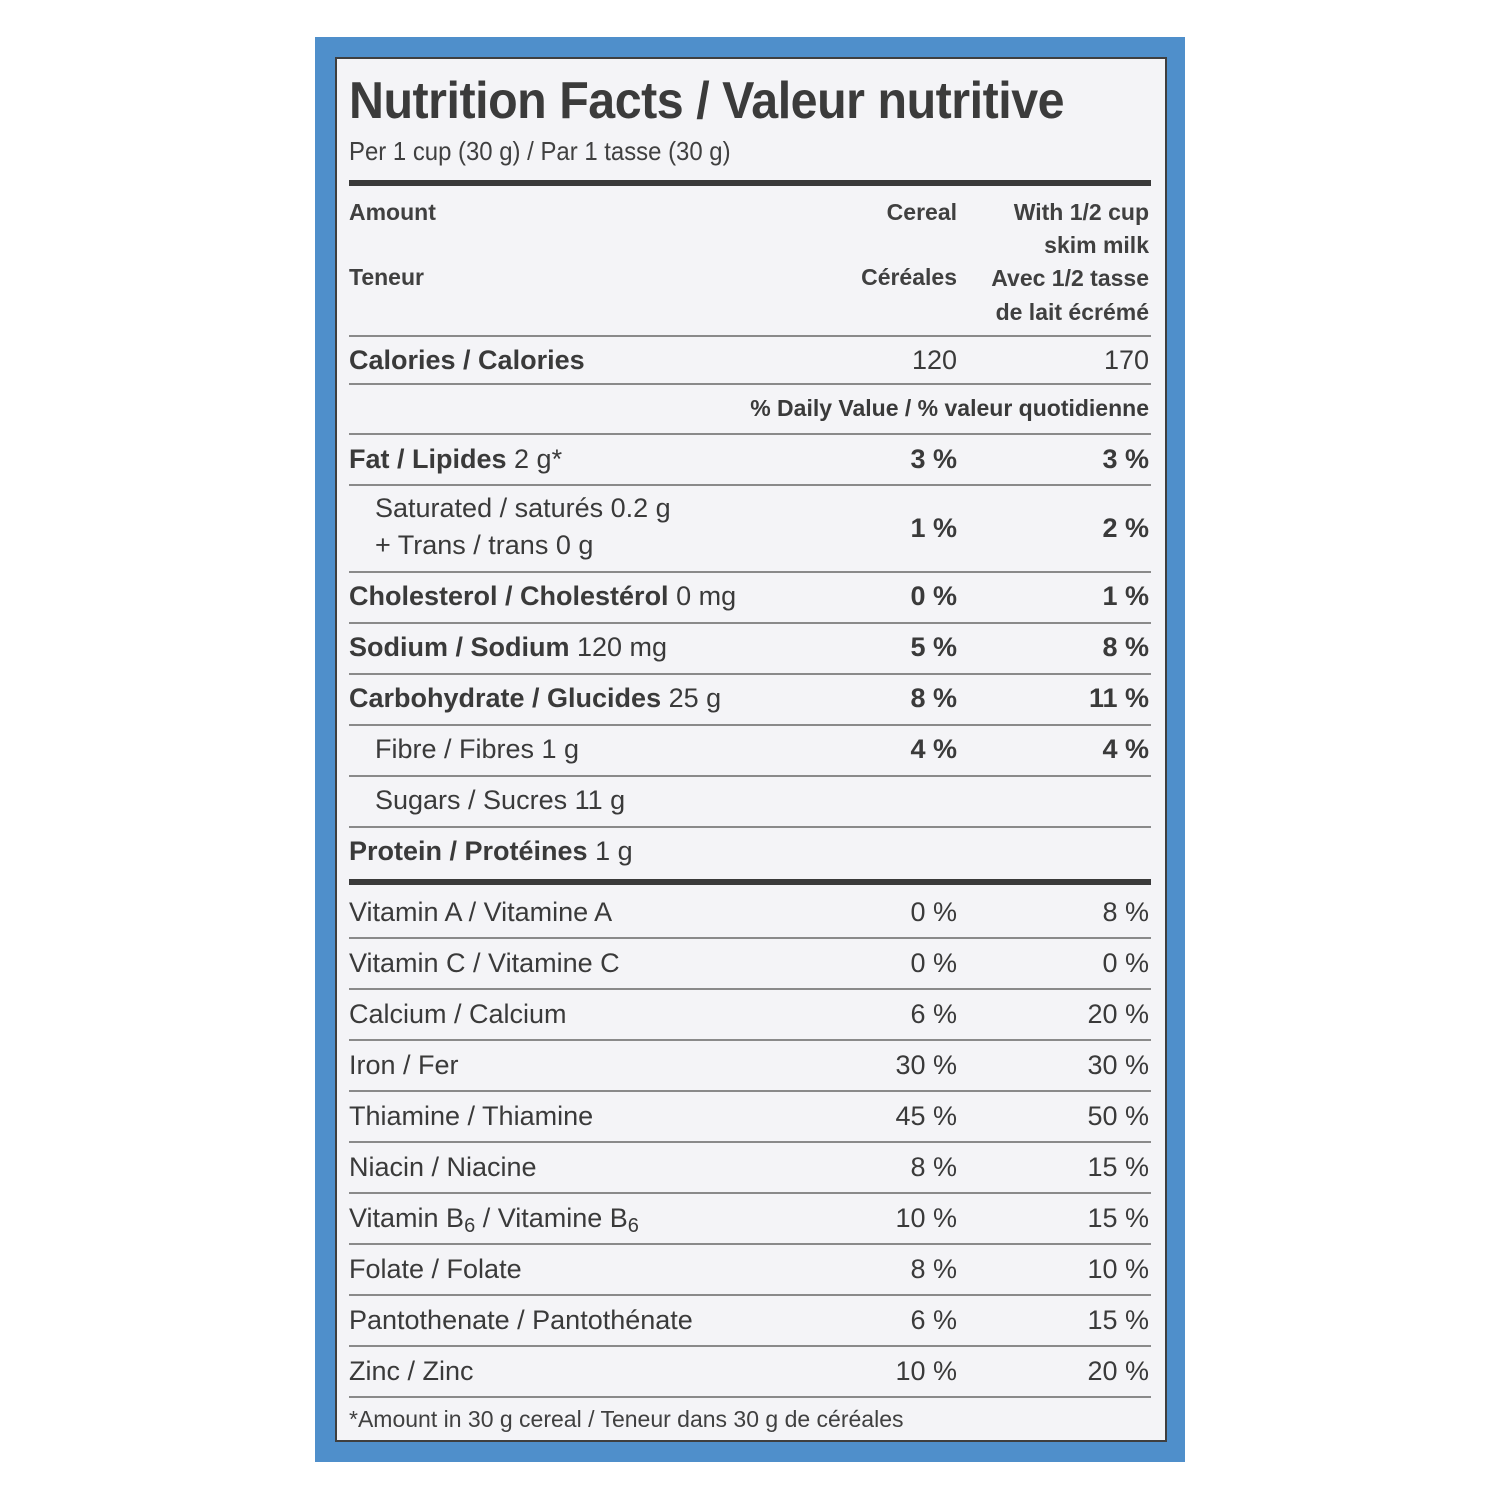 This screenshot has width=1500, height=1500. I want to click on vitamin-label: Thiamine / Thiamine, so click(471, 1116).